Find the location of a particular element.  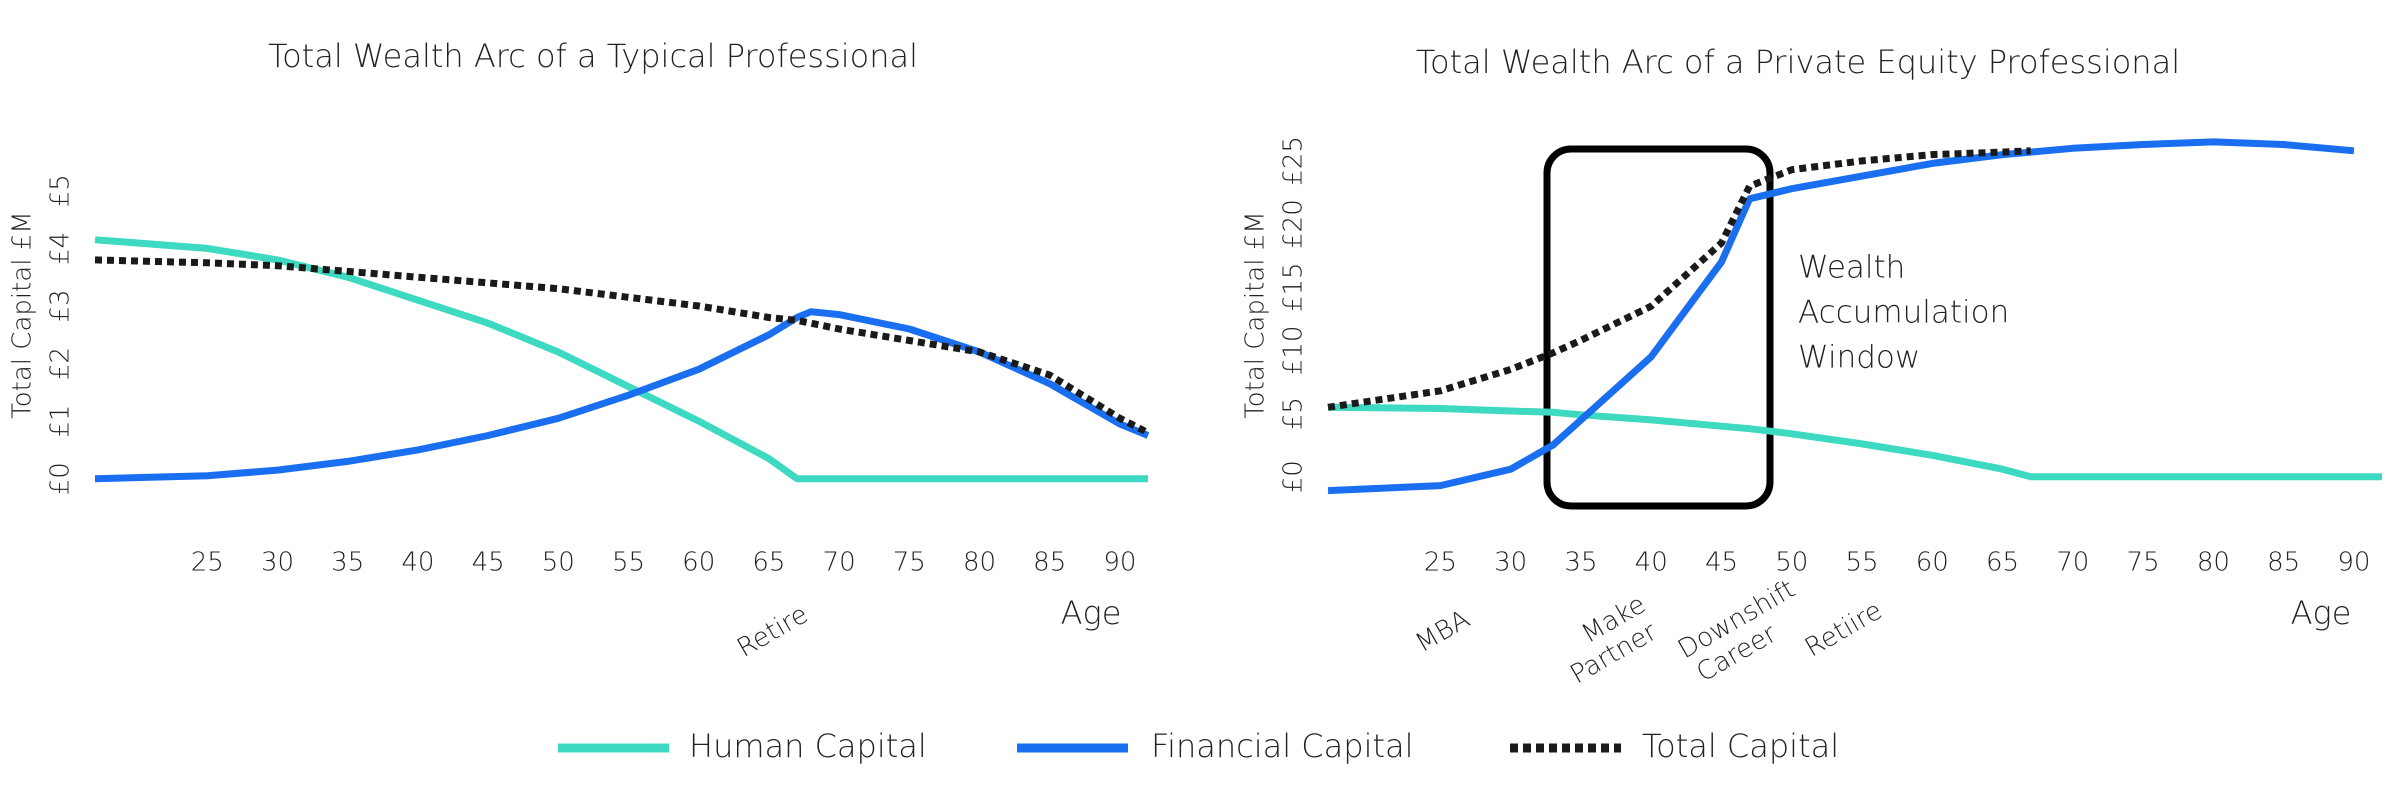

annotation: Retiire is located at coordinates (1843, 630).